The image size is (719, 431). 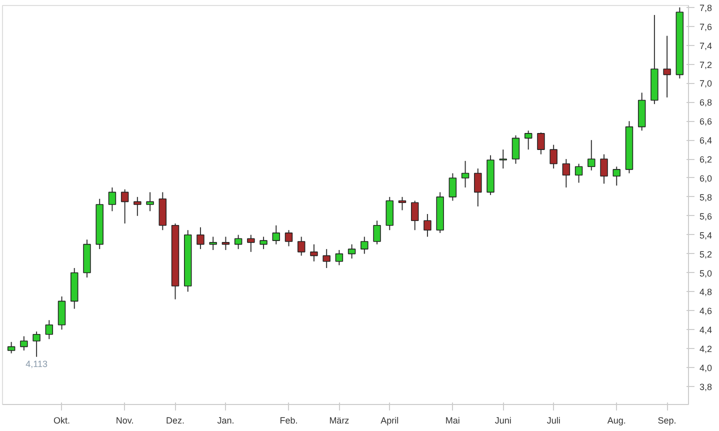 I want to click on y-tick-label: 3,8, so click(x=706, y=387).